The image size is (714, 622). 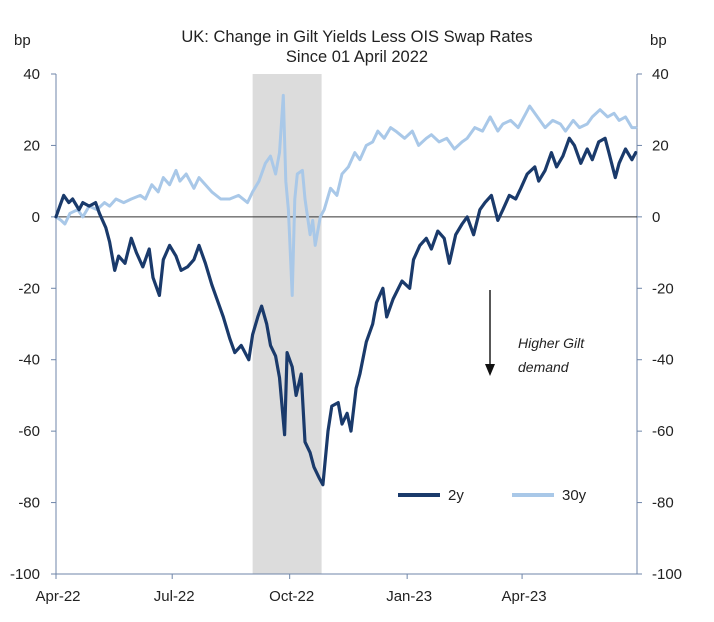 I want to click on x-tick-label: Apr-22, so click(x=57, y=596).